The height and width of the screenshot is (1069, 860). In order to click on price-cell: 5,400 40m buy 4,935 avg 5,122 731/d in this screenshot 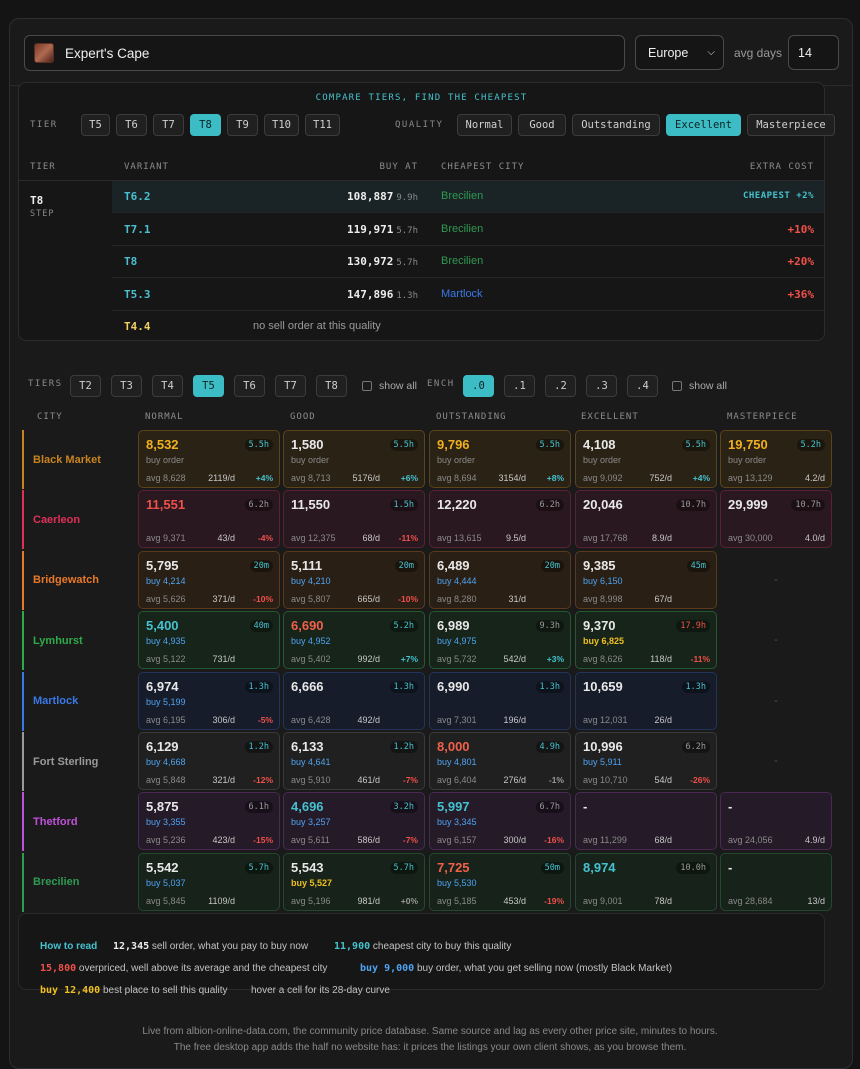, I will do `click(209, 640)`.